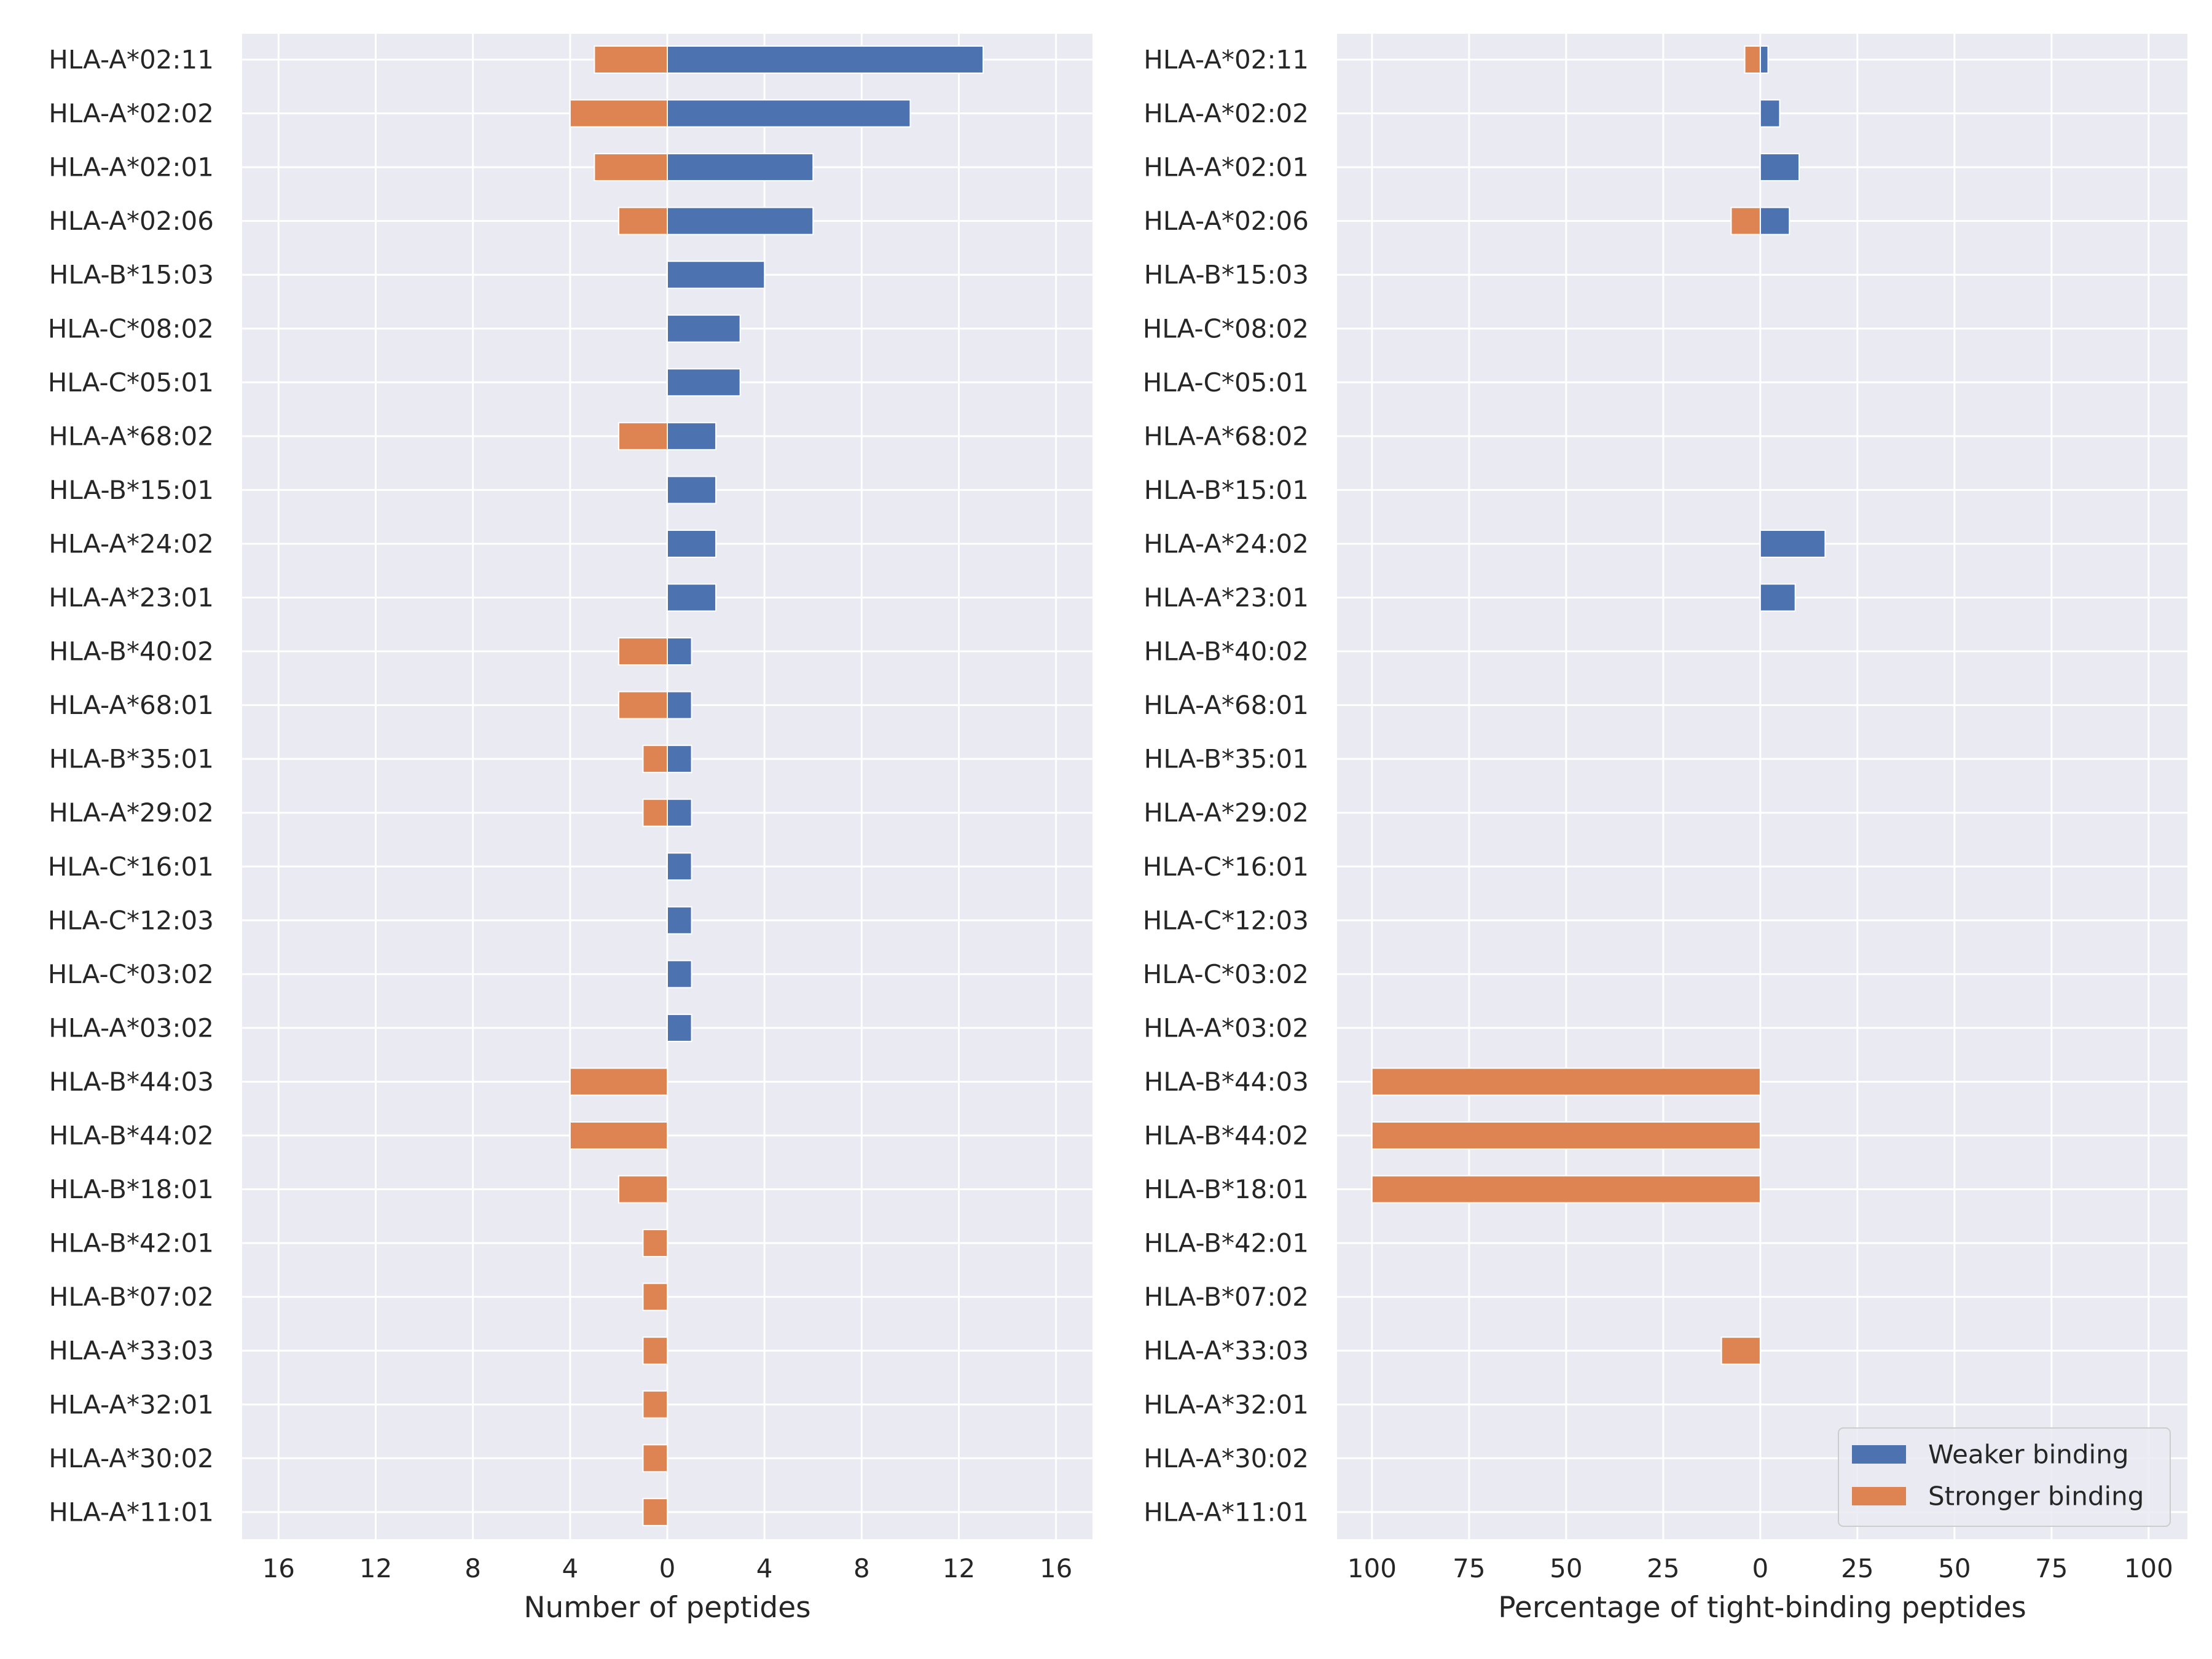 This screenshot has height=1659, width=2212. What do you see at coordinates (1226, 974) in the screenshot?
I see `category-label: HLA-C*03:02` at bounding box center [1226, 974].